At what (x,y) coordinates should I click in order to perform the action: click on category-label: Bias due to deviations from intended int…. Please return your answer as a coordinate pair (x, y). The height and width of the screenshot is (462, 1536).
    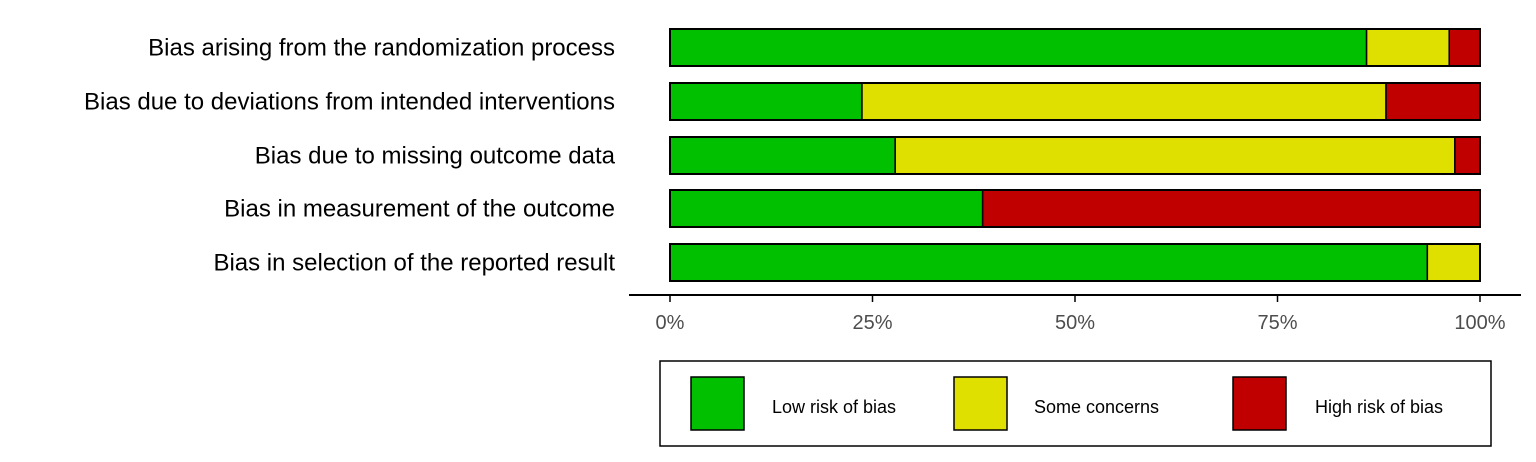
    Looking at the image, I should click on (349, 102).